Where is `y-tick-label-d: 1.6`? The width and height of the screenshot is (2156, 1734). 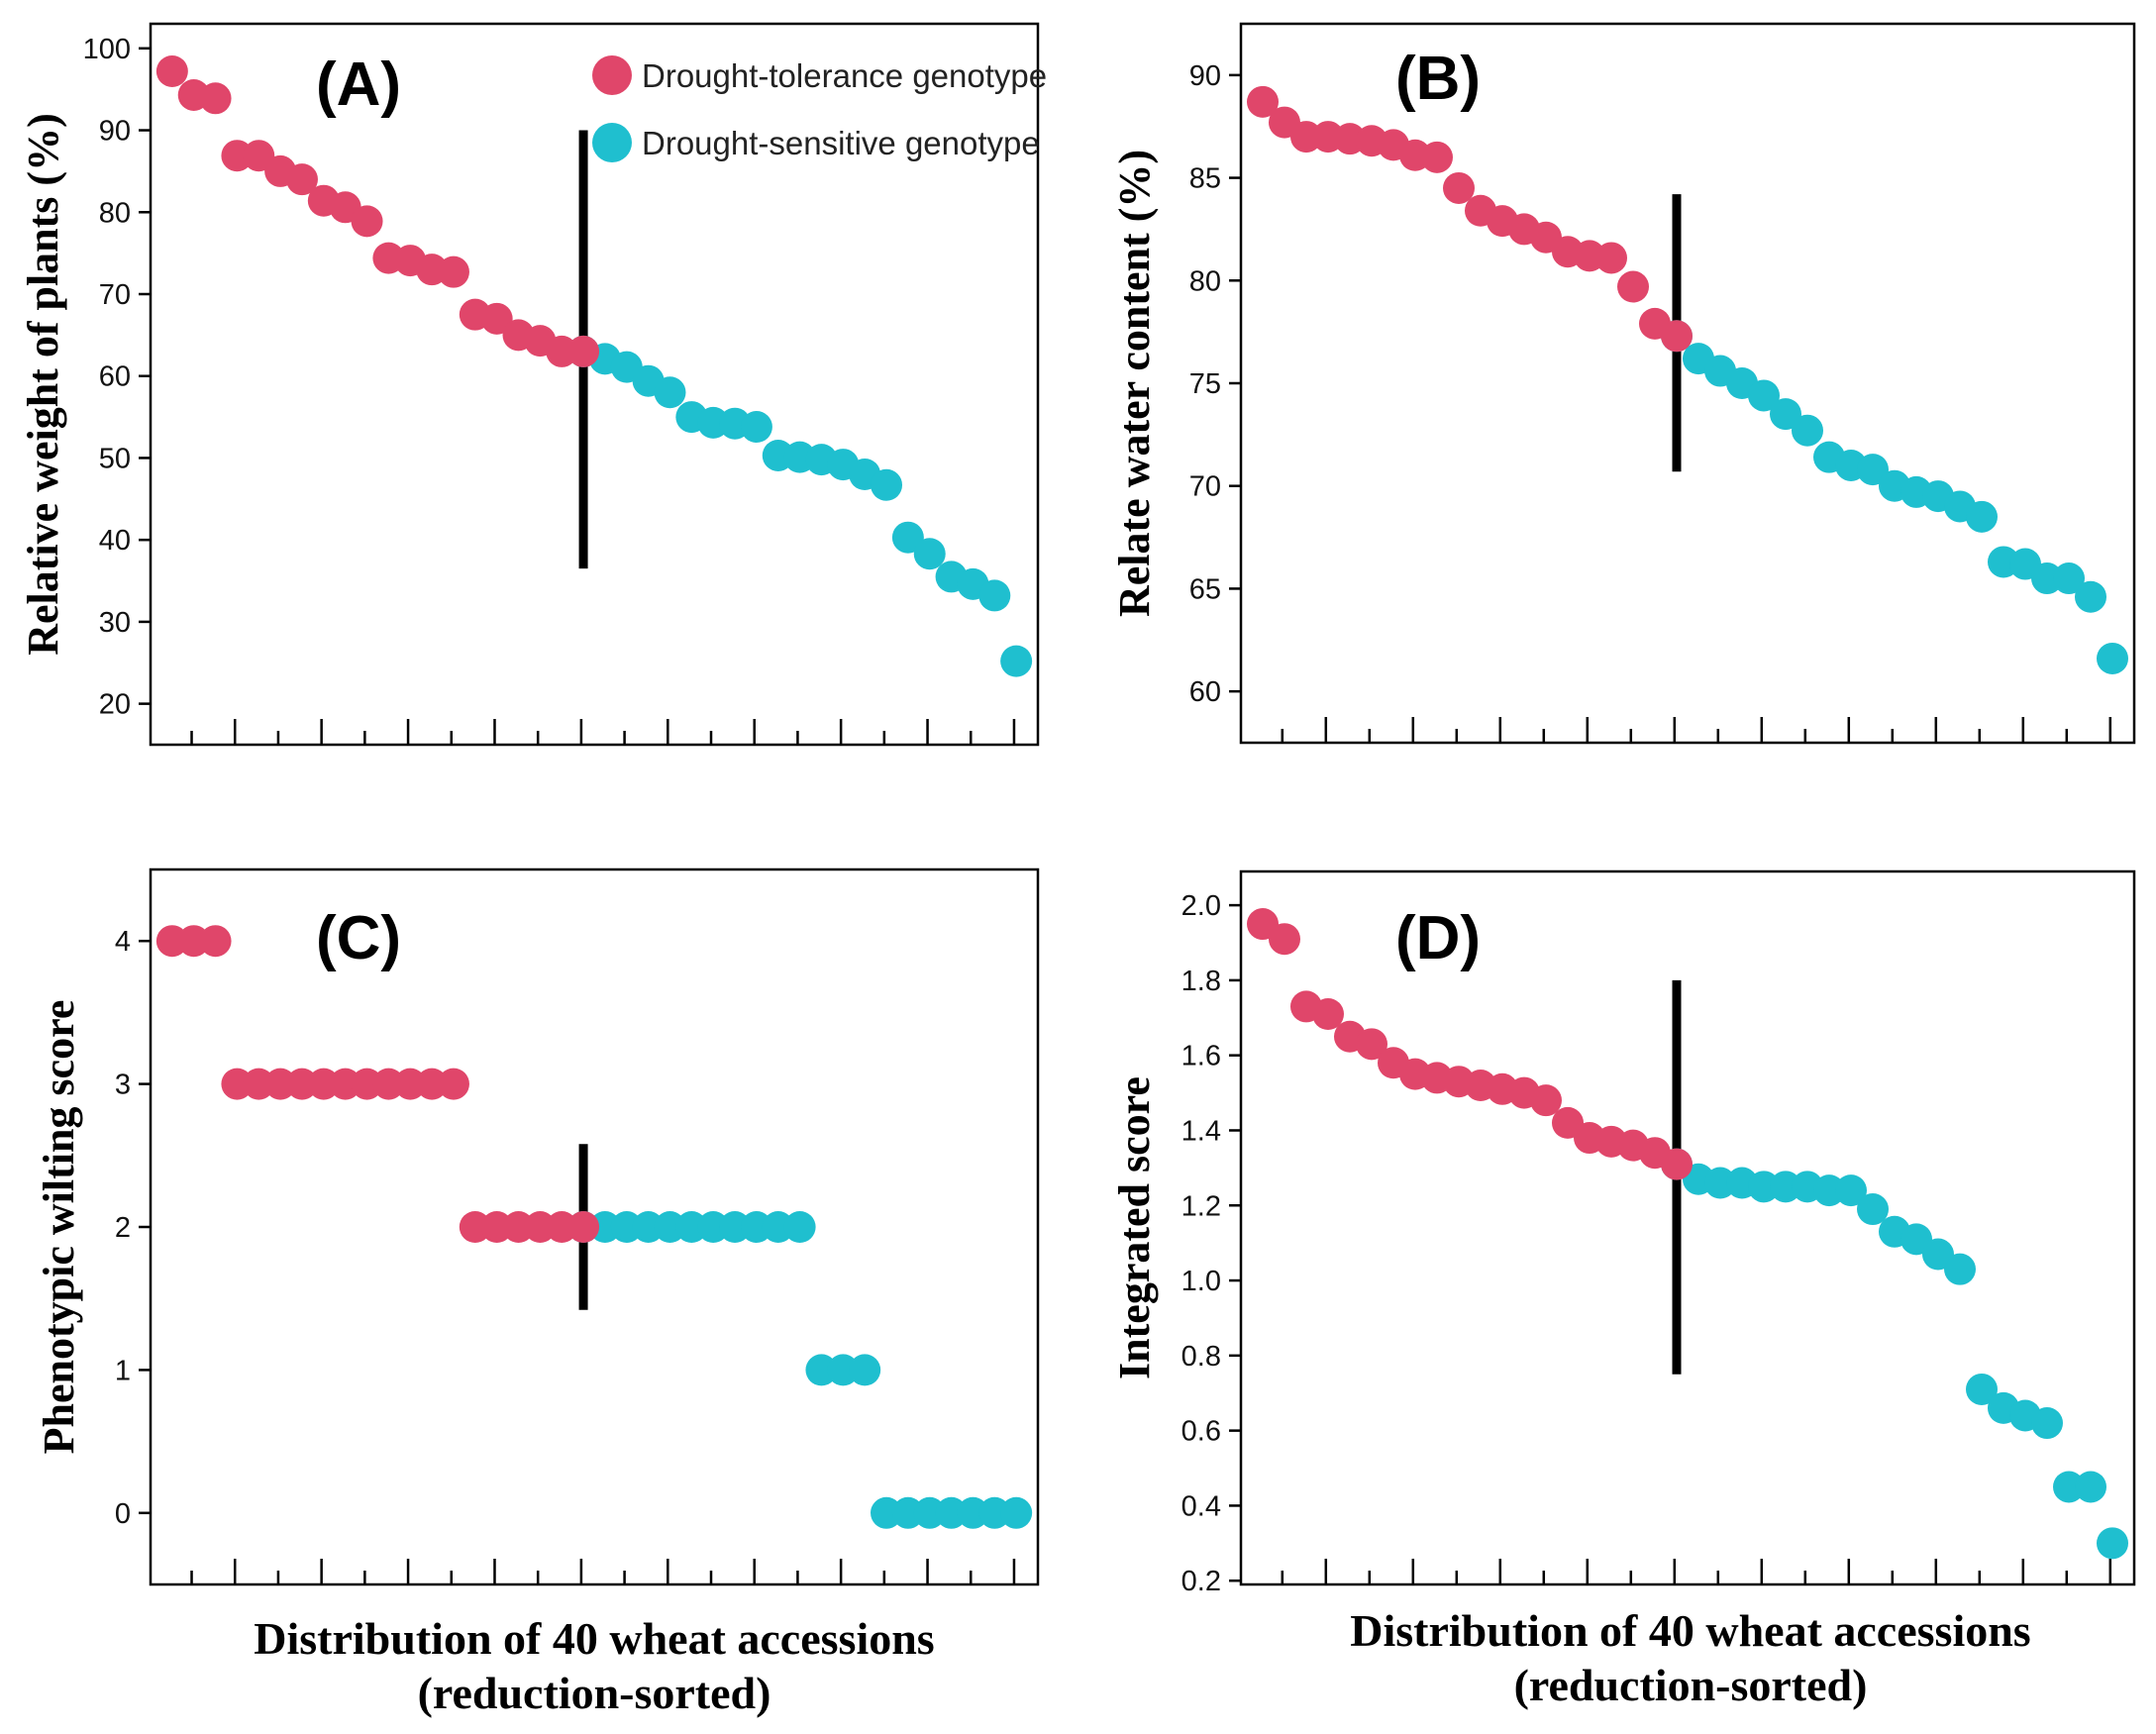
y-tick-label-d: 1.6 is located at coordinates (1201, 1056).